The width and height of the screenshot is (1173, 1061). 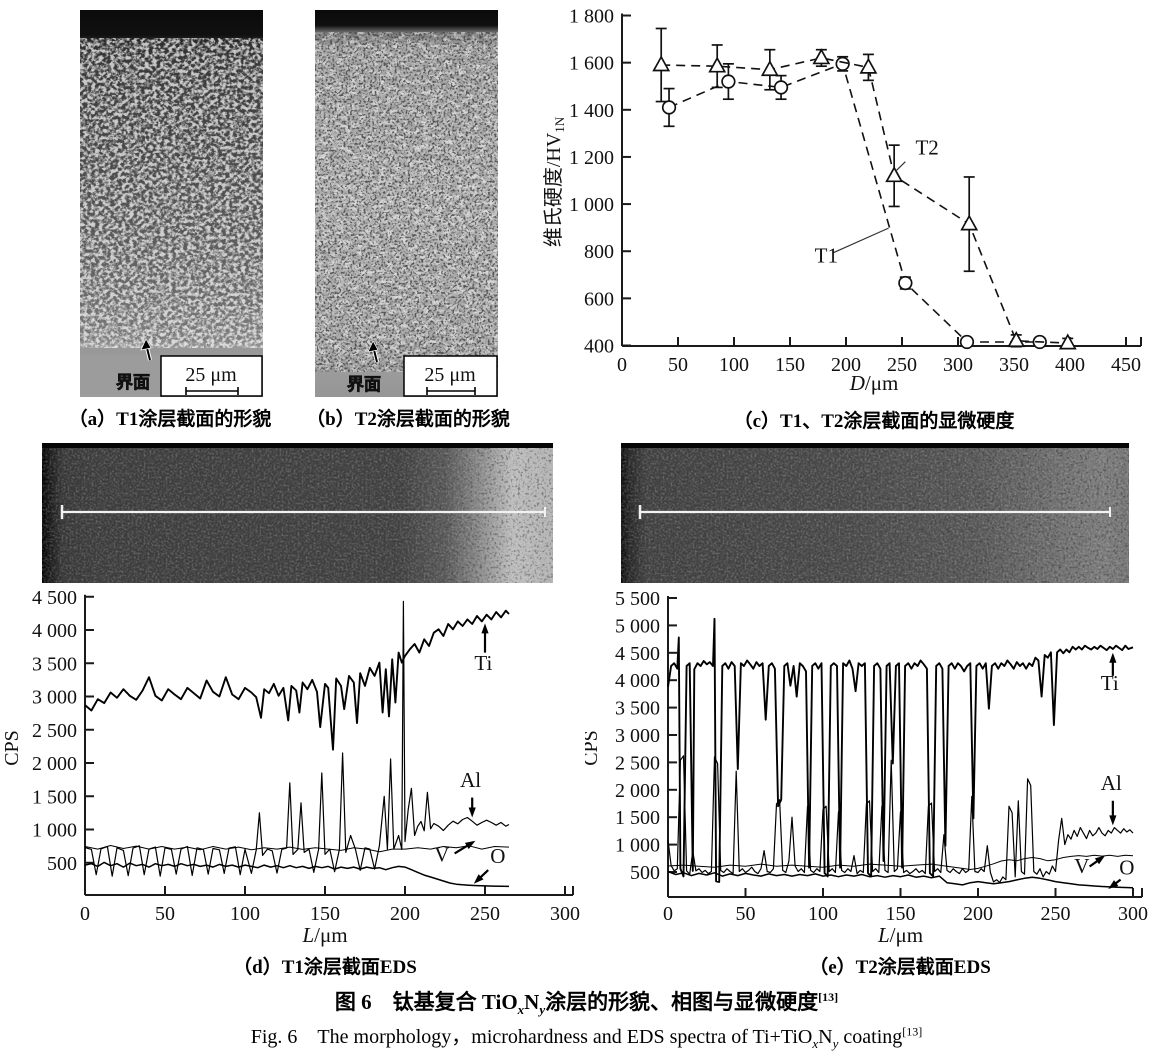 I want to click on x-axis-label: D/μm, so click(x=874, y=383).